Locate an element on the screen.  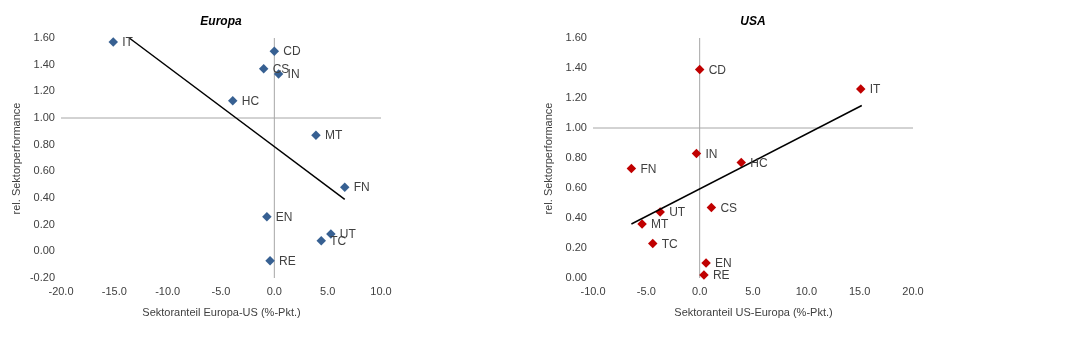
y-tick-label: -0.20 is located at coordinates (42, 277).